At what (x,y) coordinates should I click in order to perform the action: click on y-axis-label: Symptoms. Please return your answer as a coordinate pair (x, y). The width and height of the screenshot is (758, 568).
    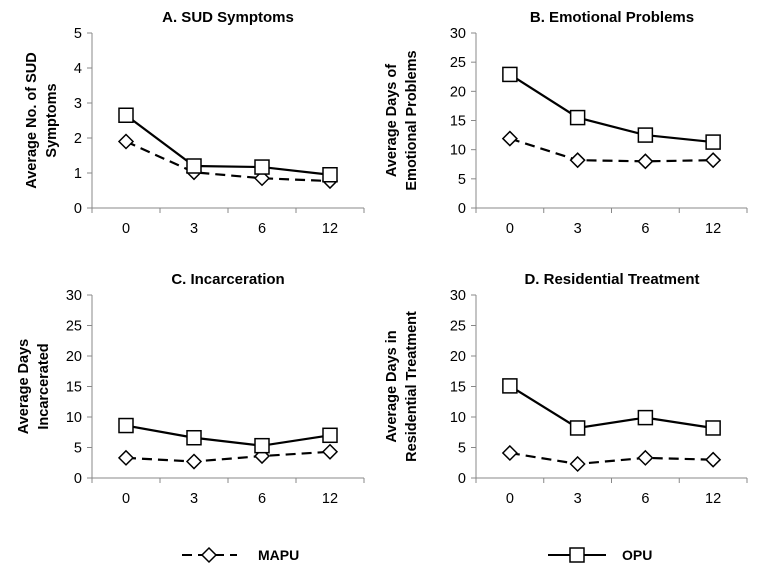
    Looking at the image, I should click on (52, 120).